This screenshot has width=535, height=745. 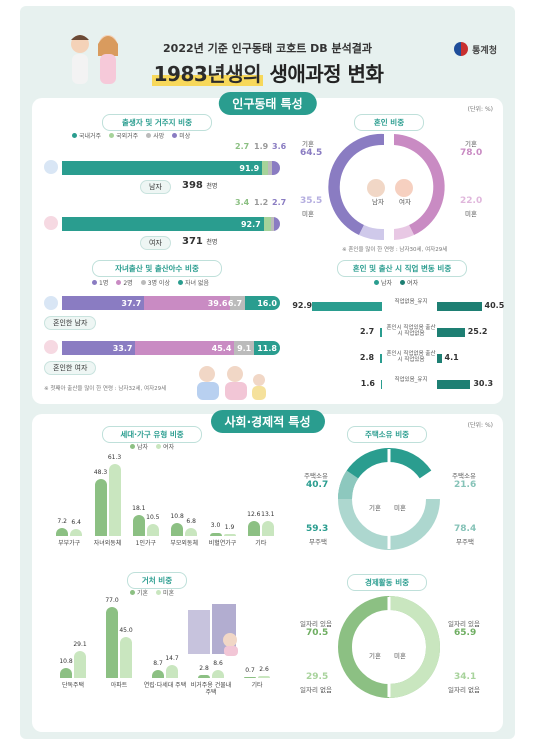 I want to click on male-single-label: 미혼, so click(x=308, y=214).